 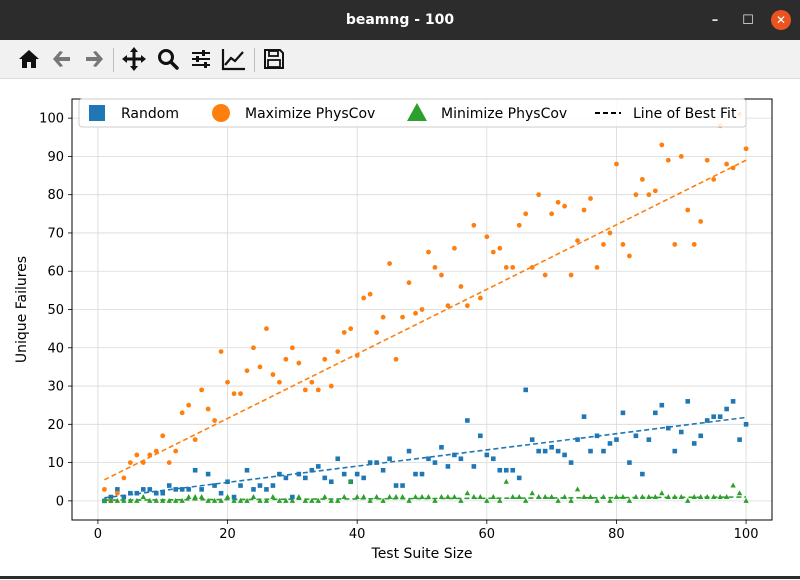 What do you see at coordinates (400, 59) in the screenshot?
I see `navigation-toolbar` at bounding box center [400, 59].